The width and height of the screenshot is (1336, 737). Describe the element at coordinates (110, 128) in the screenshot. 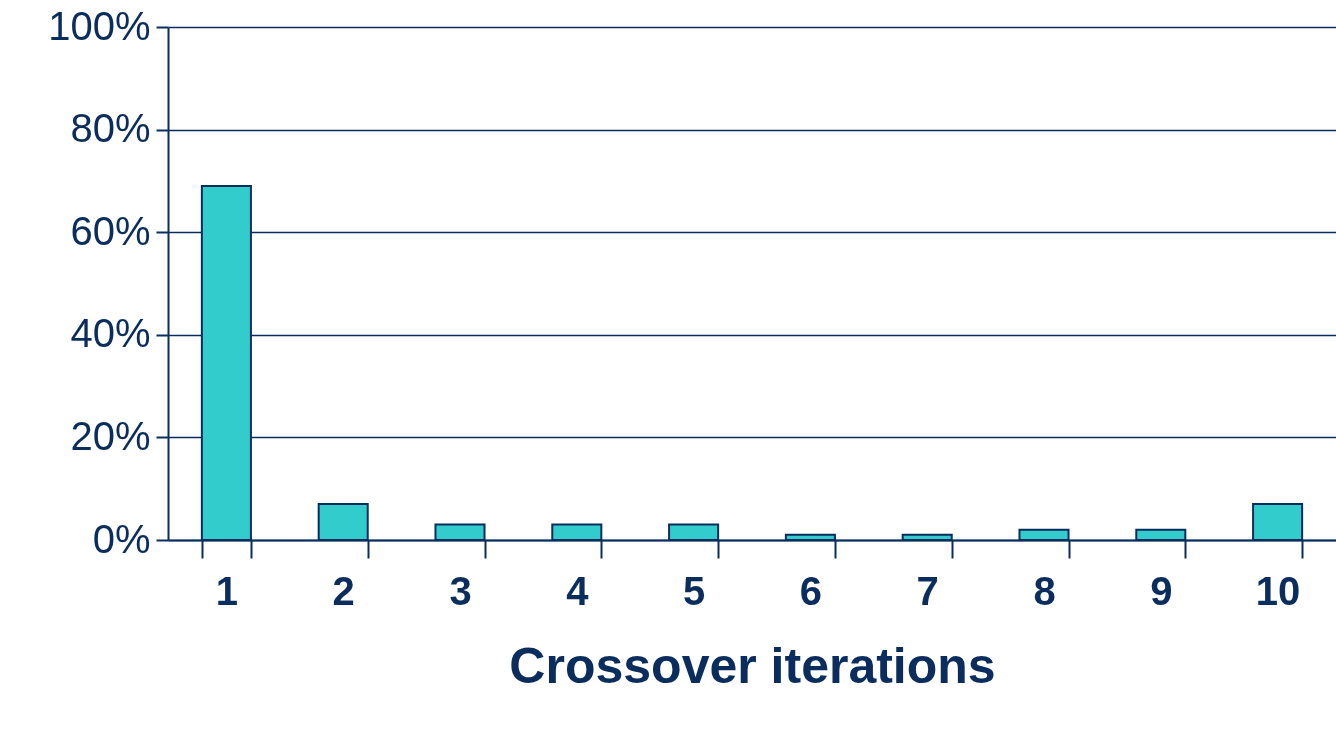

I see `y-tick-label: 80%` at that location.